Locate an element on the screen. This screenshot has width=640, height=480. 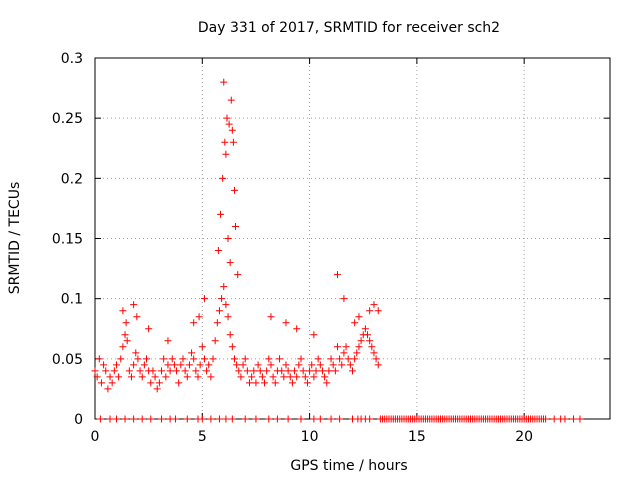
y-tick-label: 0.2 is located at coordinates (72, 179).